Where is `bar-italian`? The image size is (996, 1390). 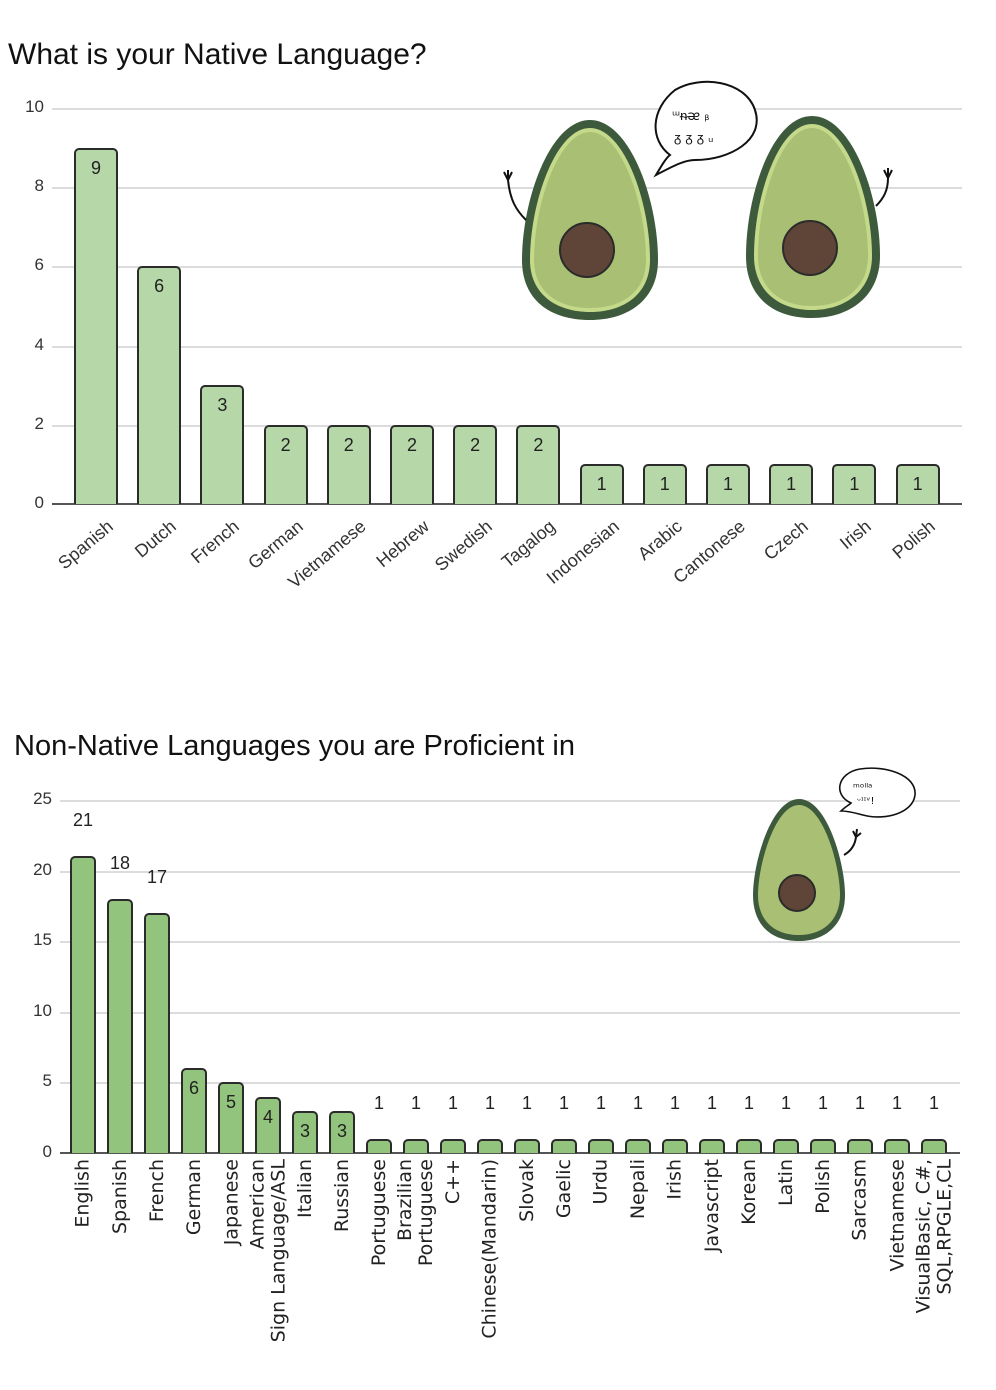
bar-italian is located at coordinates (305, 1131).